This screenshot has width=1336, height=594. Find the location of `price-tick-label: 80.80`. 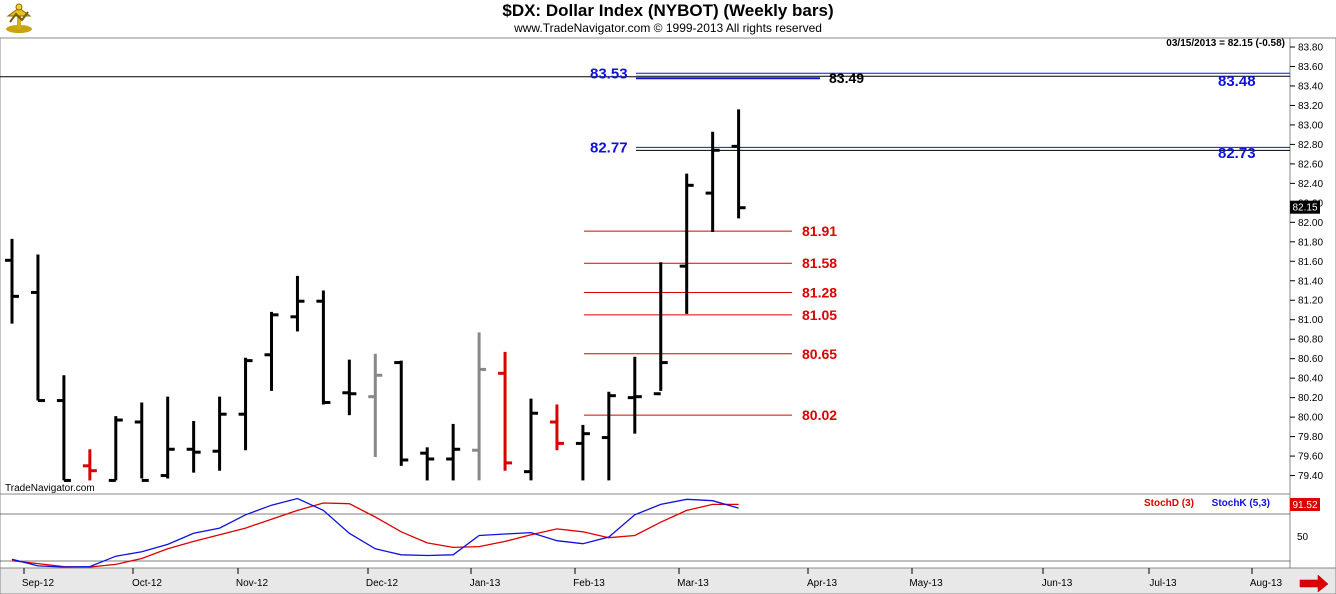

price-tick-label: 80.80 is located at coordinates (1310, 340).